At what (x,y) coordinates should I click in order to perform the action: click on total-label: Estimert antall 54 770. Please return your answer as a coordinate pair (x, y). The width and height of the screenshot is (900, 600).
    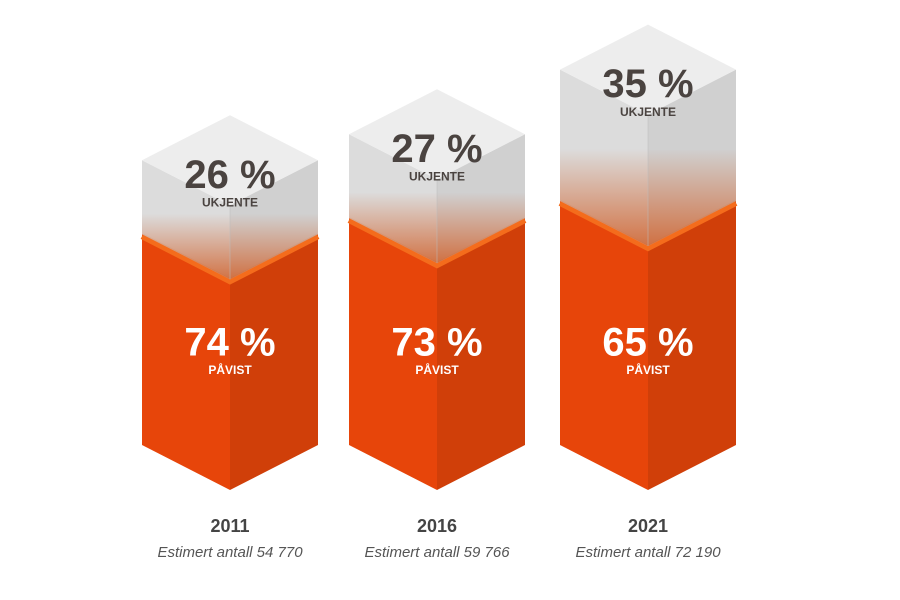
    Looking at the image, I should click on (230, 552).